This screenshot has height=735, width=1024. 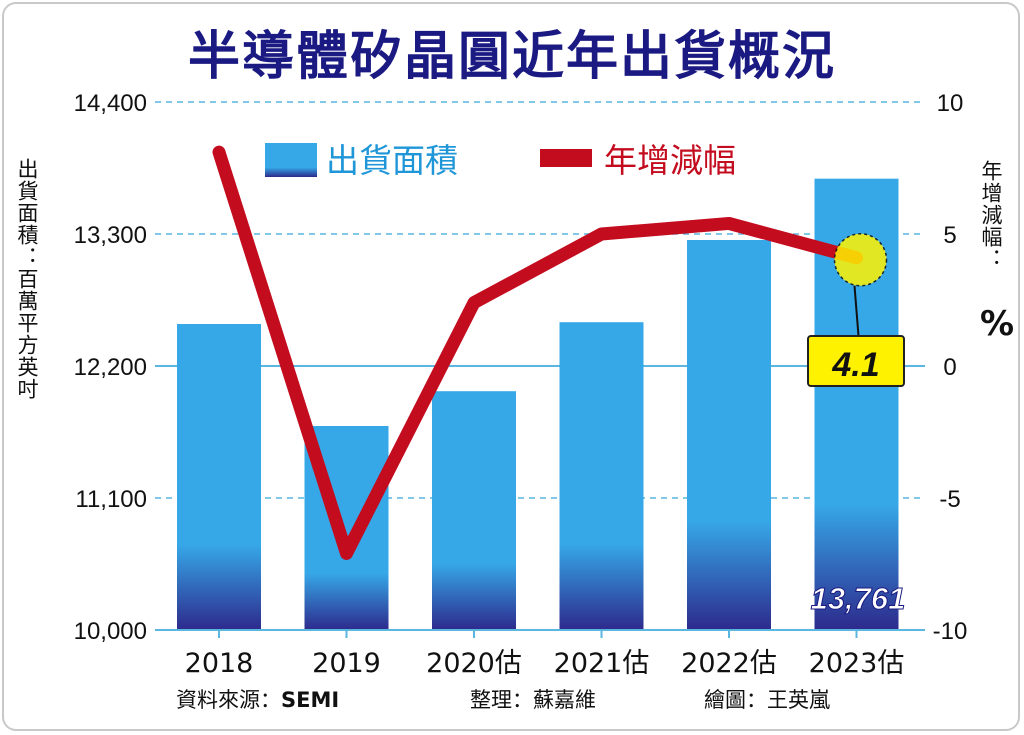 I want to click on x-tick-label: 2020估, so click(x=474, y=663).